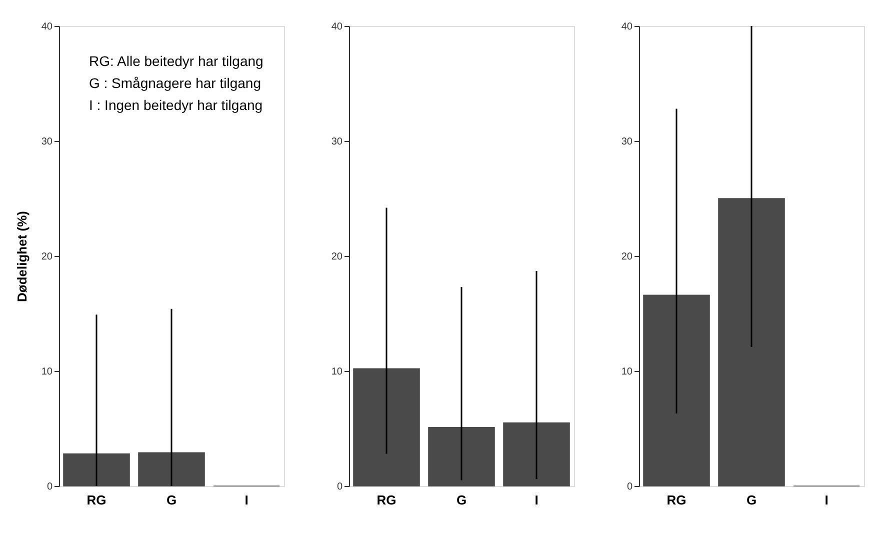 The height and width of the screenshot is (556, 883). What do you see at coordinates (22, 256) in the screenshot?
I see `y-axis-title: Dødelighet (%)` at bounding box center [22, 256].